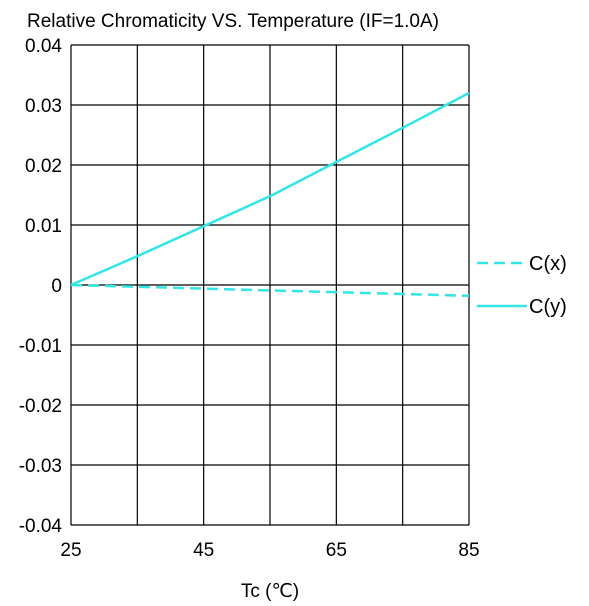  What do you see at coordinates (468, 550) in the screenshot?
I see `x-tick-label: 85` at bounding box center [468, 550].